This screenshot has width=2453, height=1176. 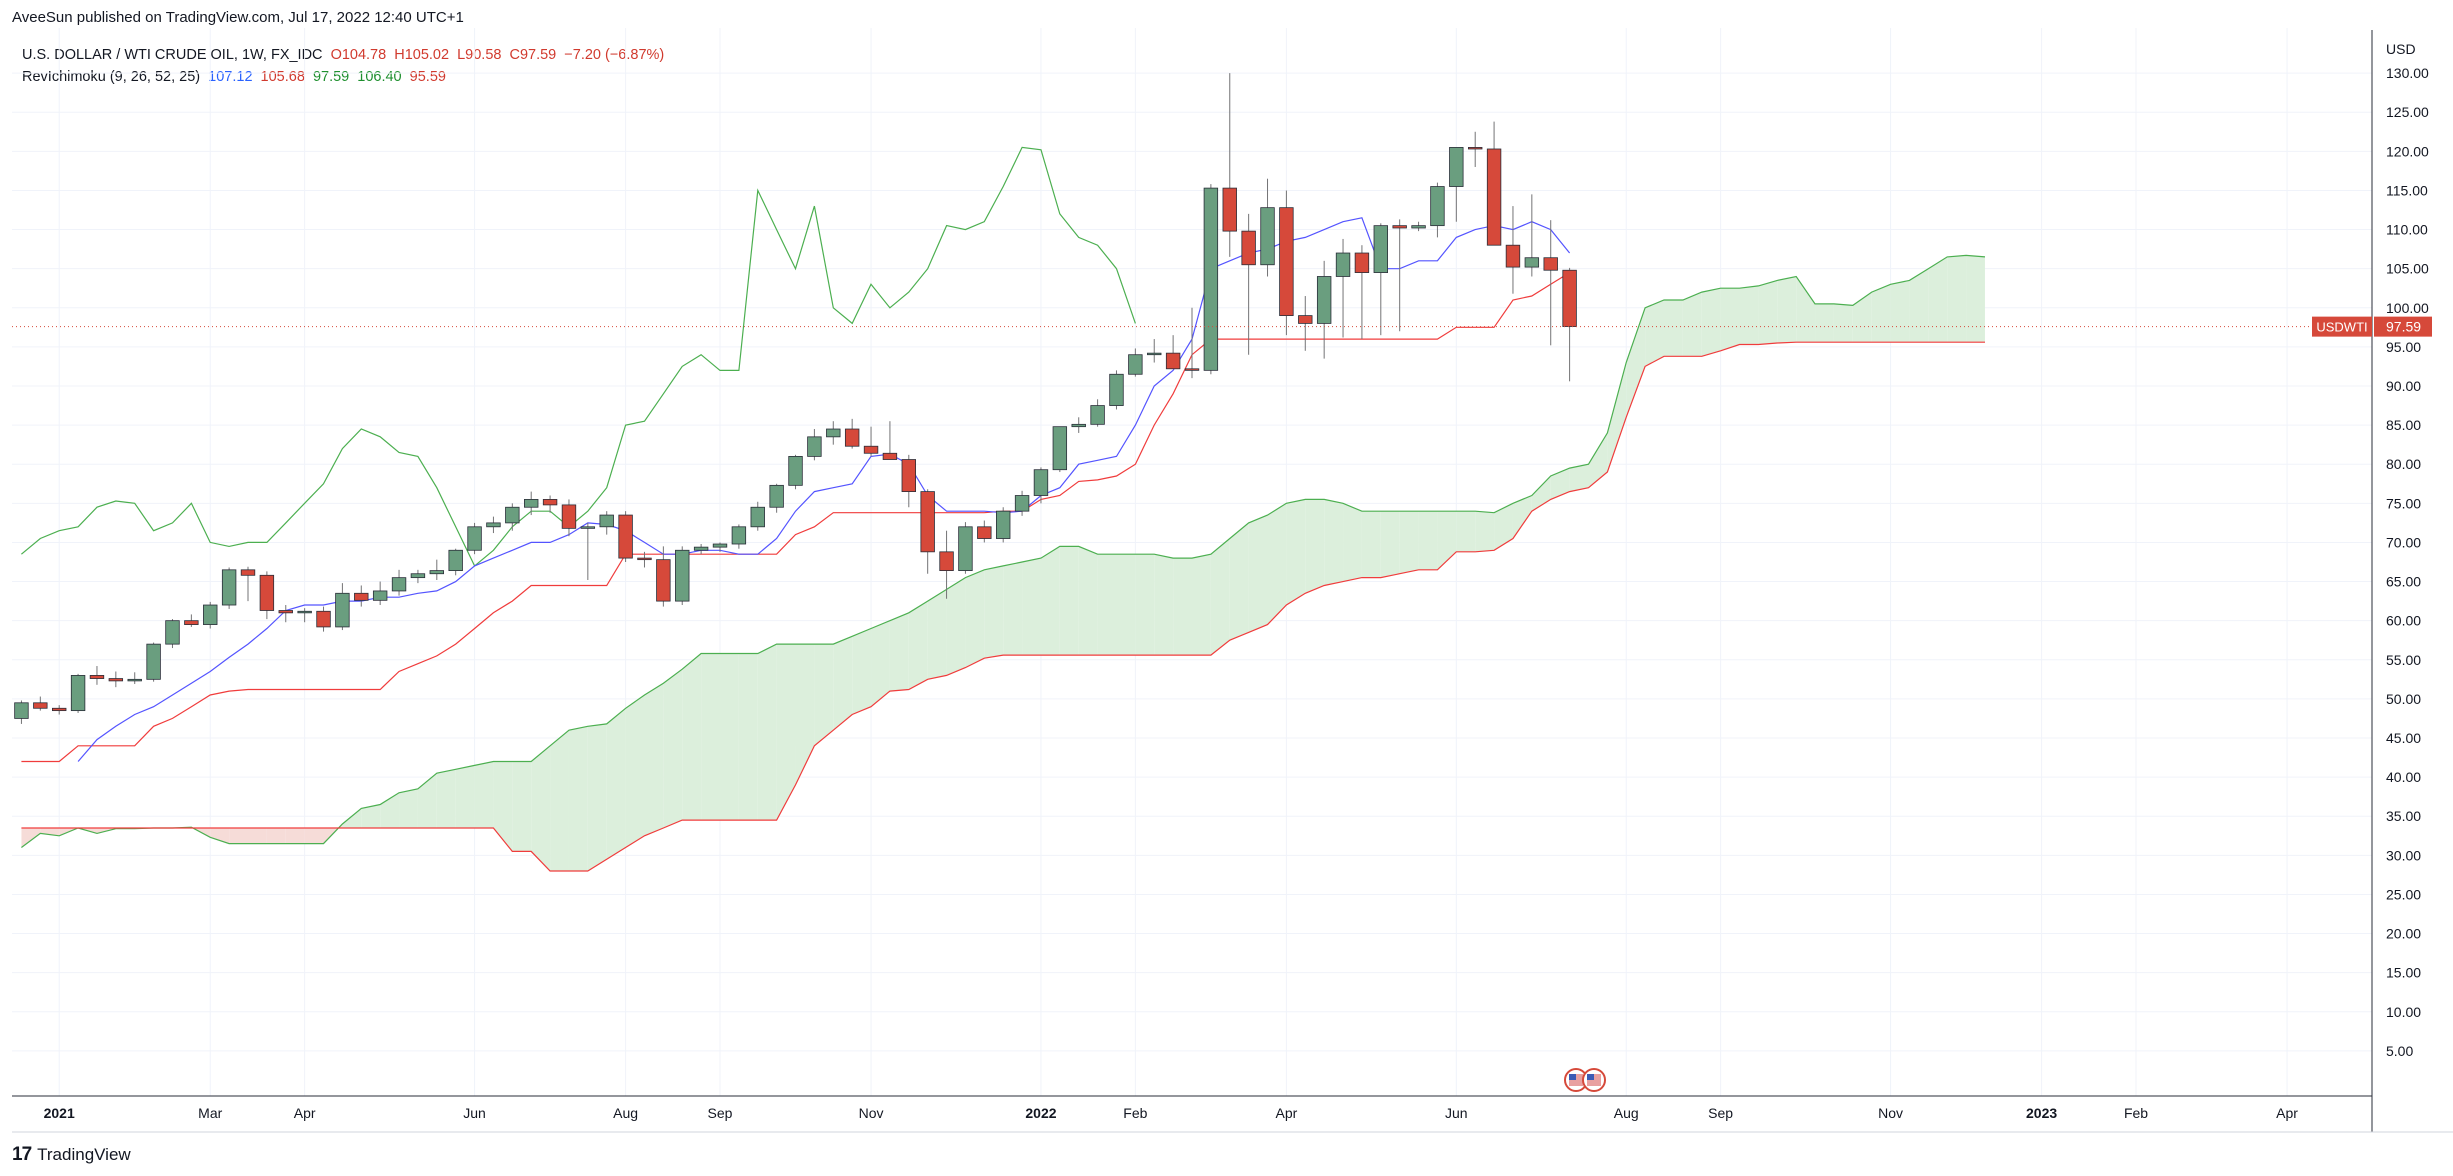 What do you see at coordinates (2403, 326) in the screenshot?
I see `price-tag` at bounding box center [2403, 326].